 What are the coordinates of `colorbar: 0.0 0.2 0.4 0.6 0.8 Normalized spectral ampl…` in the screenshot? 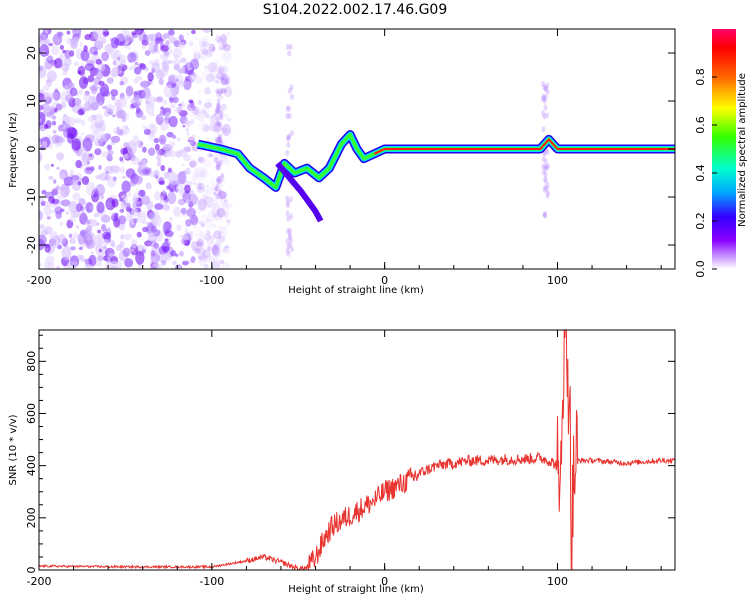 It's located at (721, 153).